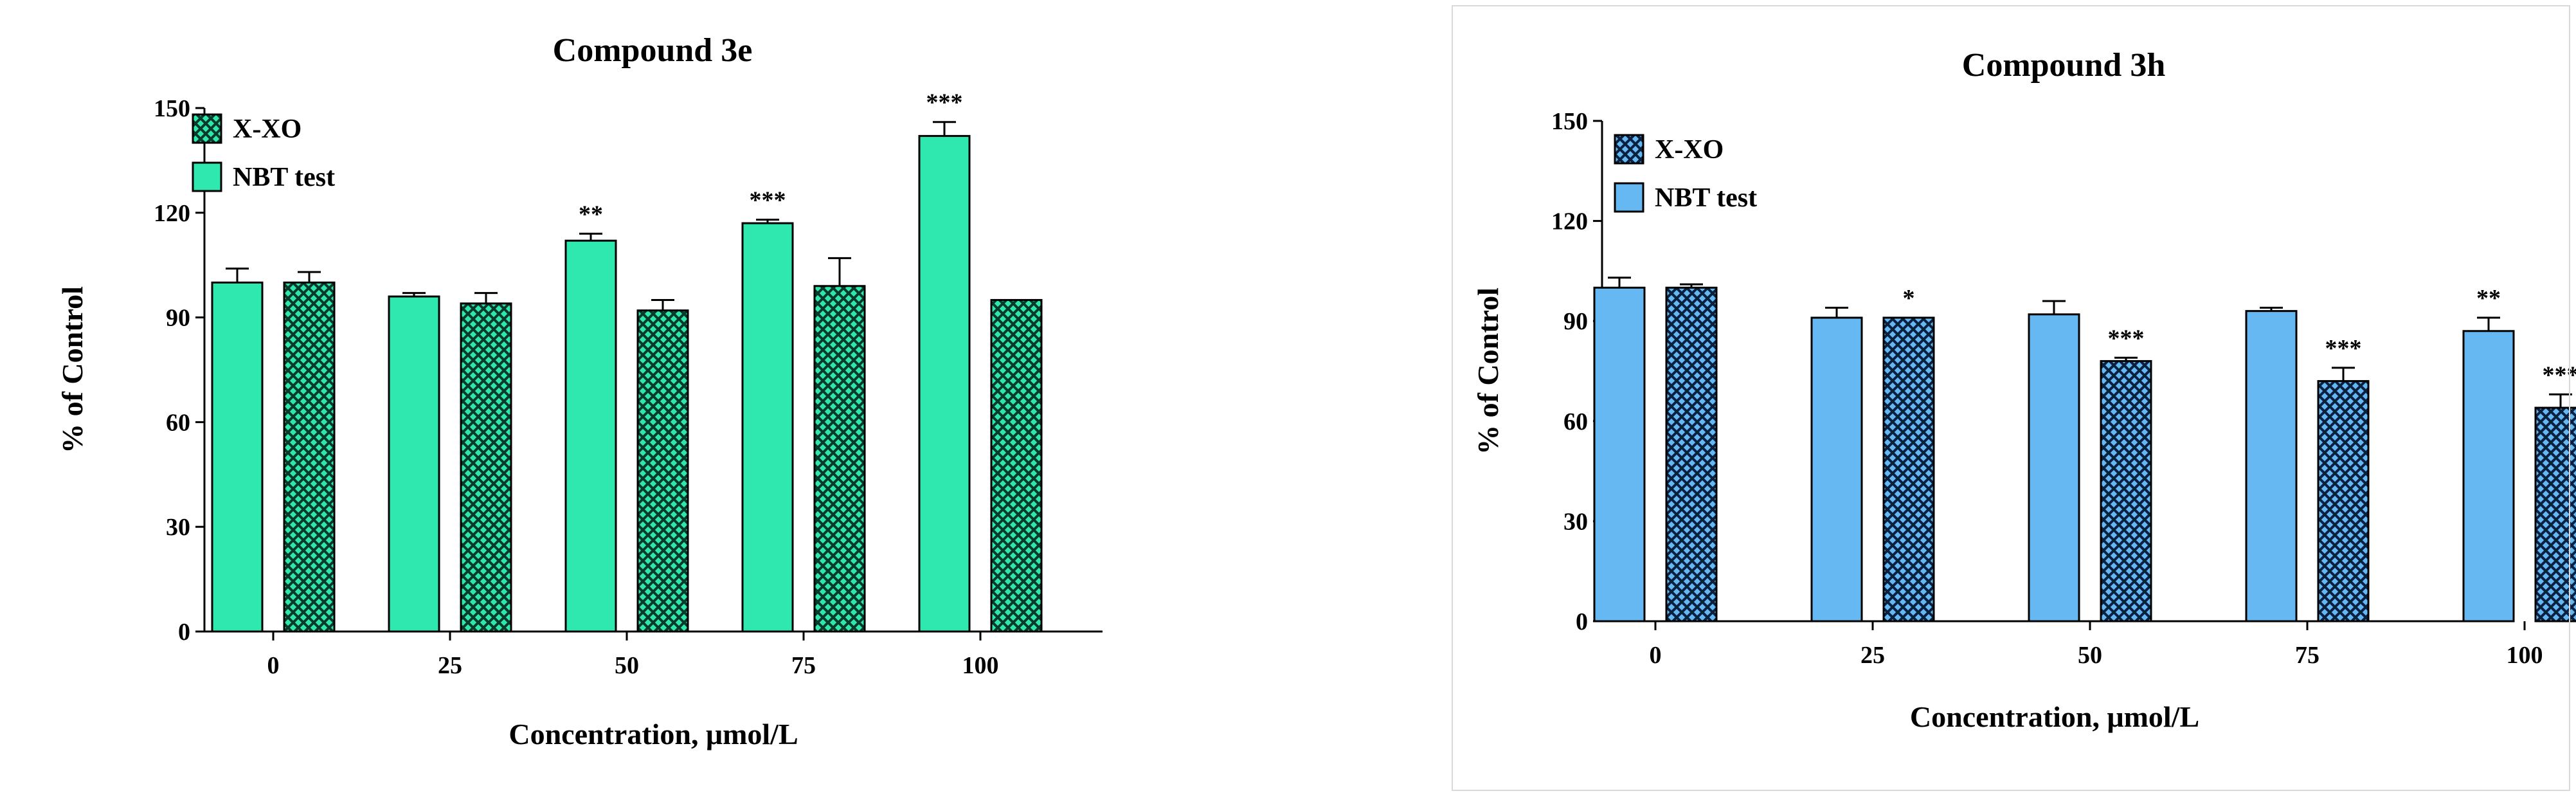 The image size is (2576, 800). What do you see at coordinates (207, 128) in the screenshot?
I see `legend-swatch-x-xo` at bounding box center [207, 128].